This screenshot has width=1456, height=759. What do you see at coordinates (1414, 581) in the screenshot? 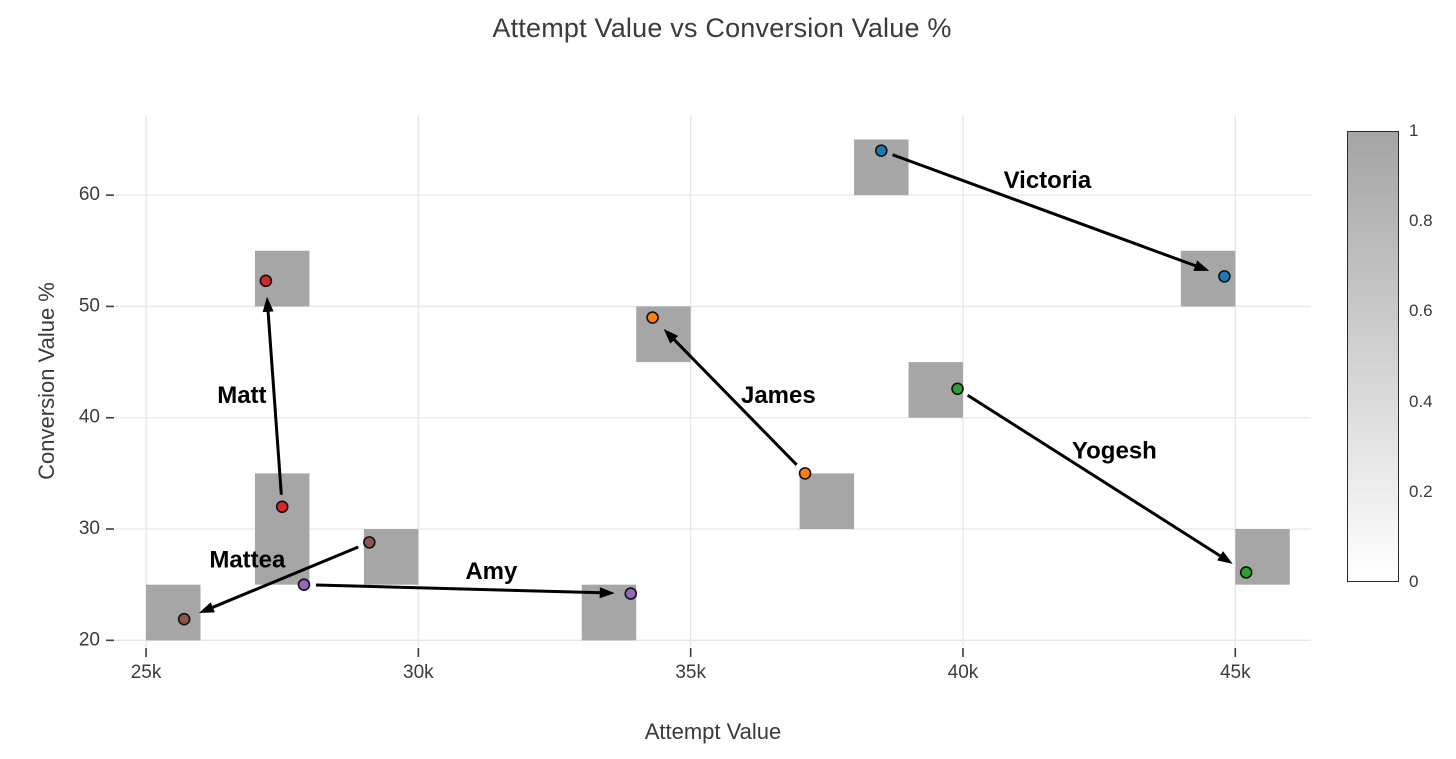
I see `colorbar-tick-label: 0` at bounding box center [1414, 581].